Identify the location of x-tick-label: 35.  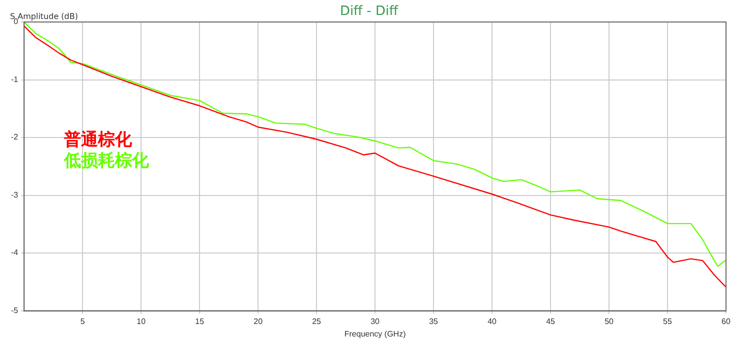
(434, 321).